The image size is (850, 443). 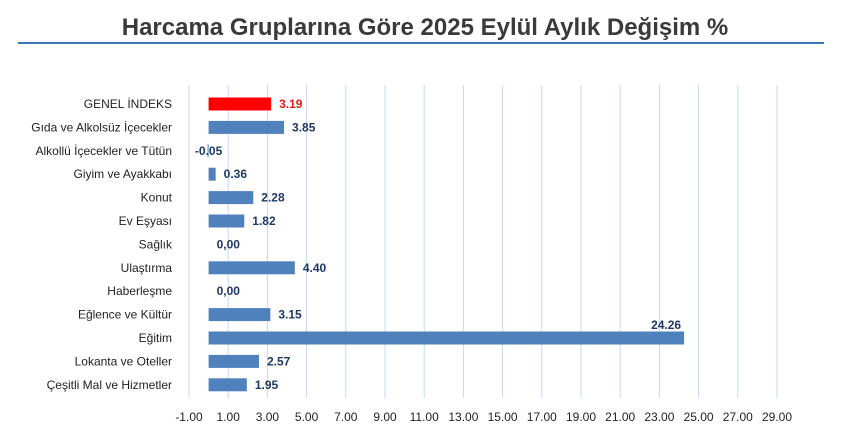 What do you see at coordinates (273, 198) in the screenshot?
I see `data-label: 2.28` at bounding box center [273, 198].